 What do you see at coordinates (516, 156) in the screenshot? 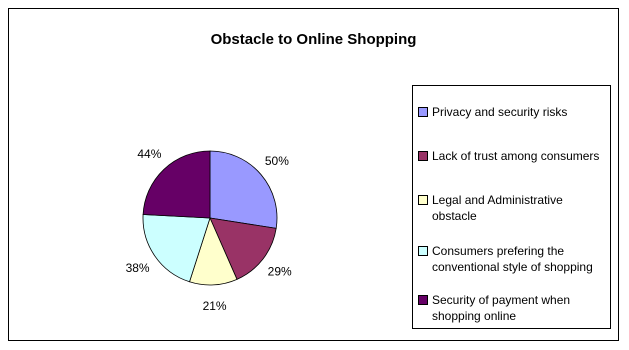
I see `legend-label: Lack of trust among consumers` at bounding box center [516, 156].